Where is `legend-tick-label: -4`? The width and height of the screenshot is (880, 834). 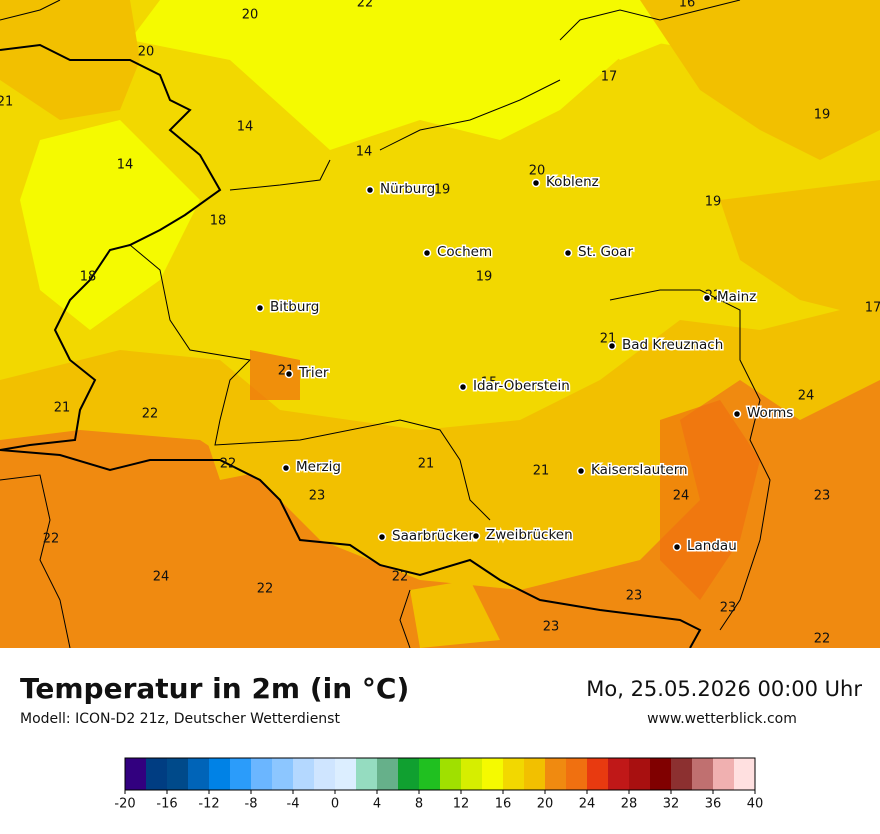
legend-tick-label: -4 is located at coordinates (293, 804).